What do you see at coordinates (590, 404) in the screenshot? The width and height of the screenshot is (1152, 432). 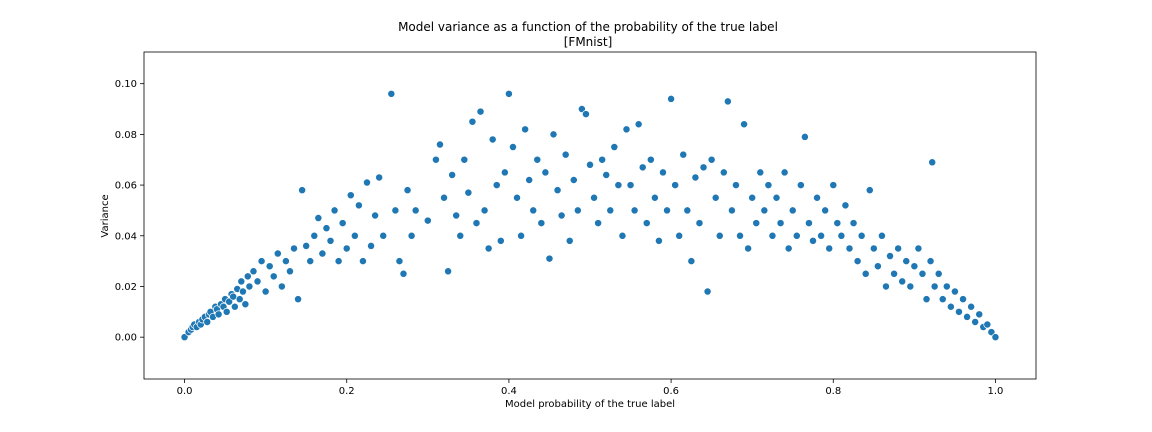 I see `x-axis-label: Model probability of the true label` at bounding box center [590, 404].